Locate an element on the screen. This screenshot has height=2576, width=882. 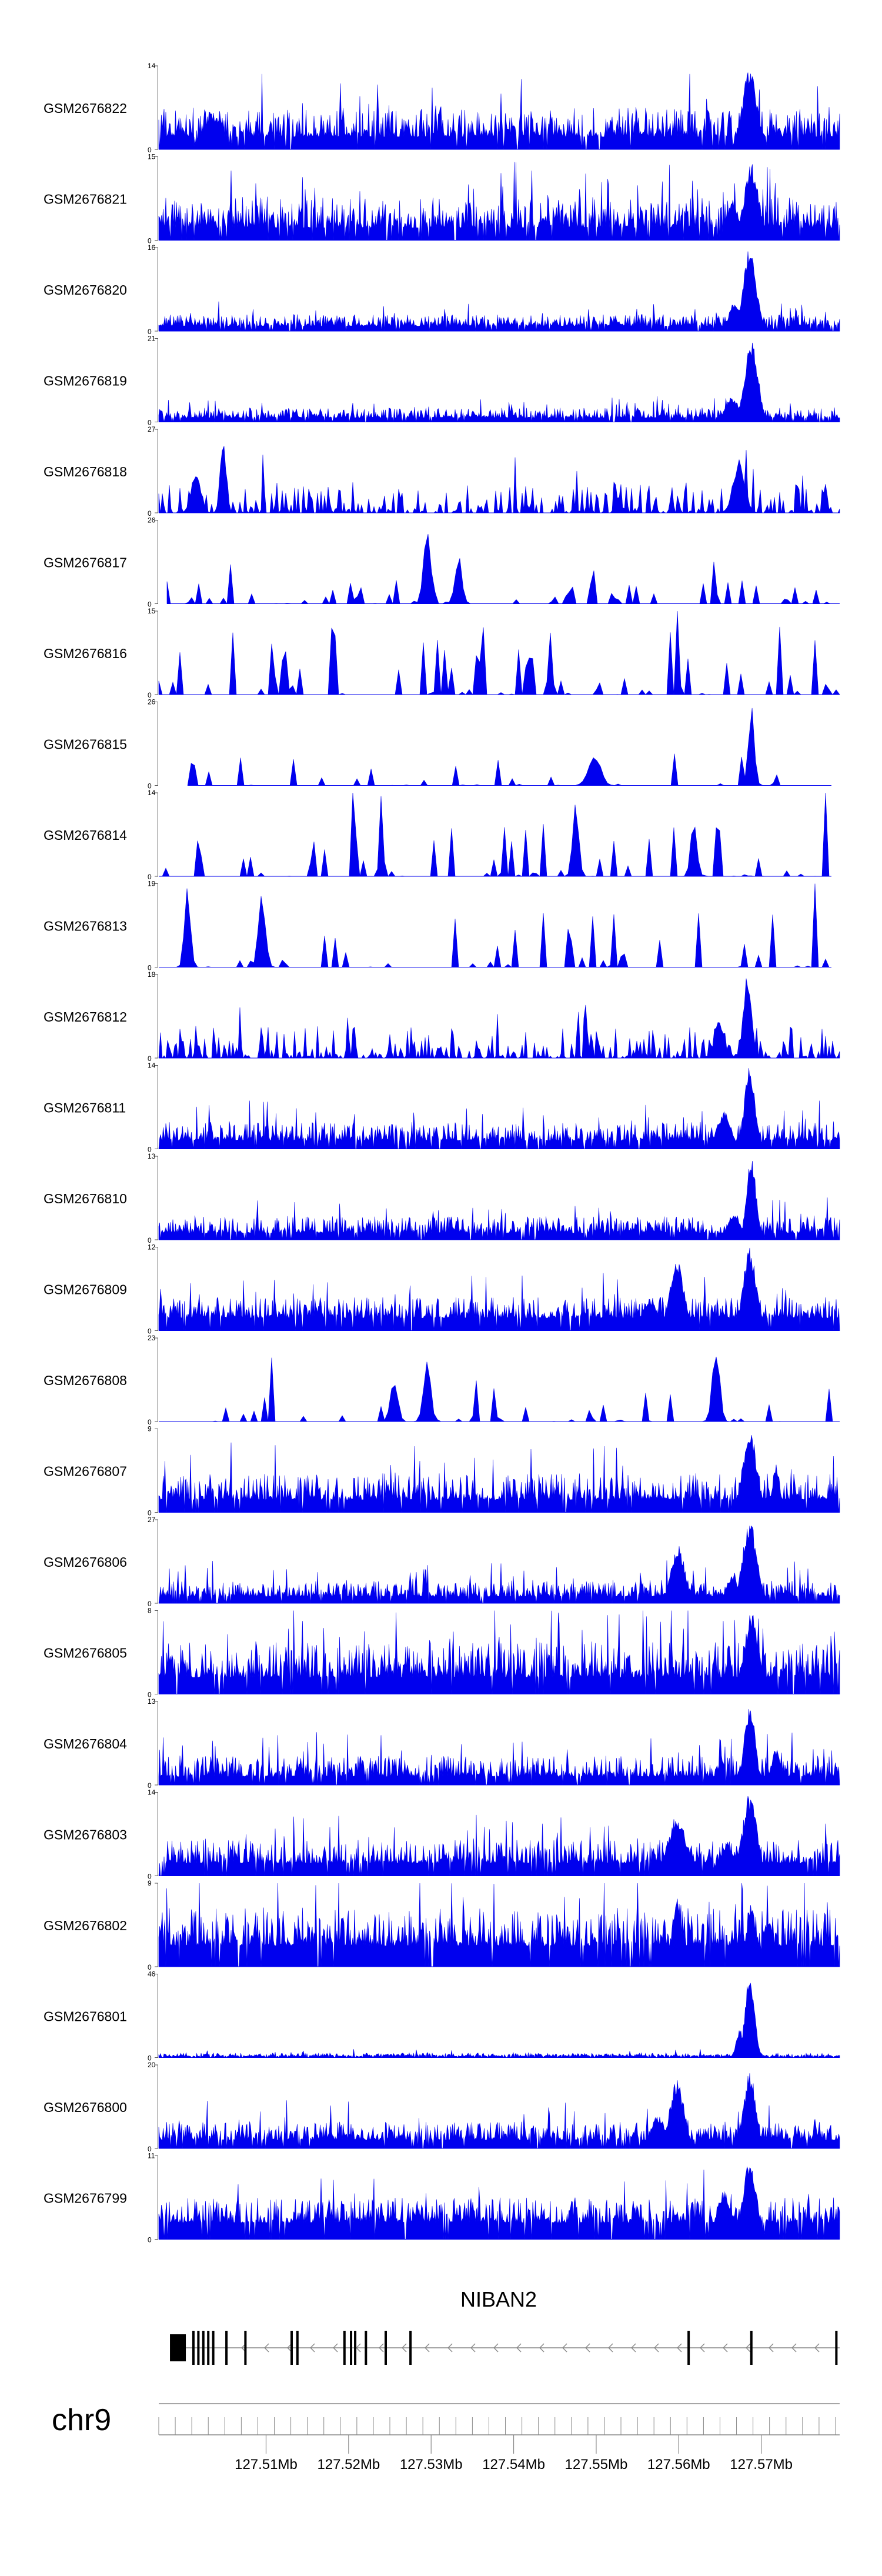
track-GSM2676821: GSM2676821 15 0 is located at coordinates (442, 199).